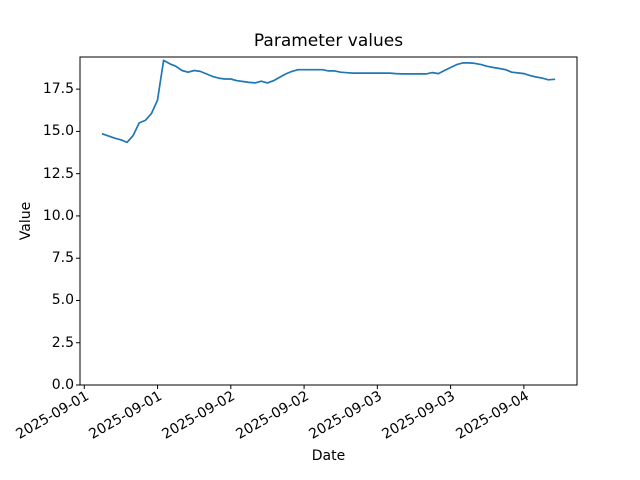  Describe the element at coordinates (328, 41) in the screenshot. I see `chart-title: Parameter values` at that location.